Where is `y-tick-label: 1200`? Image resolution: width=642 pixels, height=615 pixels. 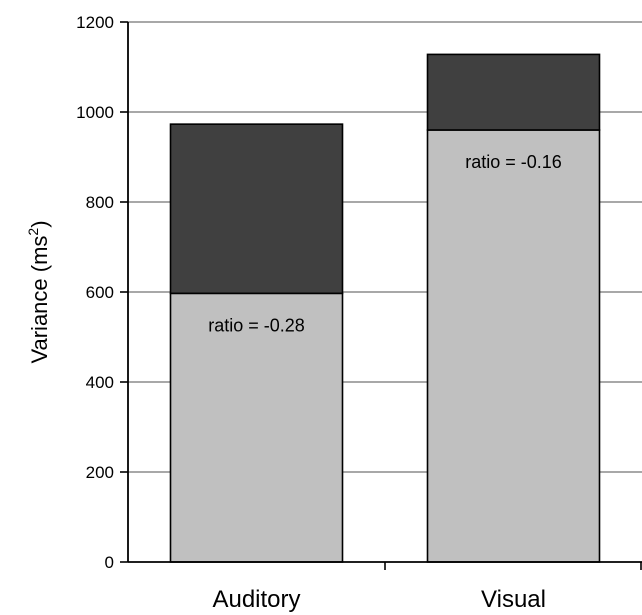 y-tick-label: 1200 is located at coordinates (95, 22).